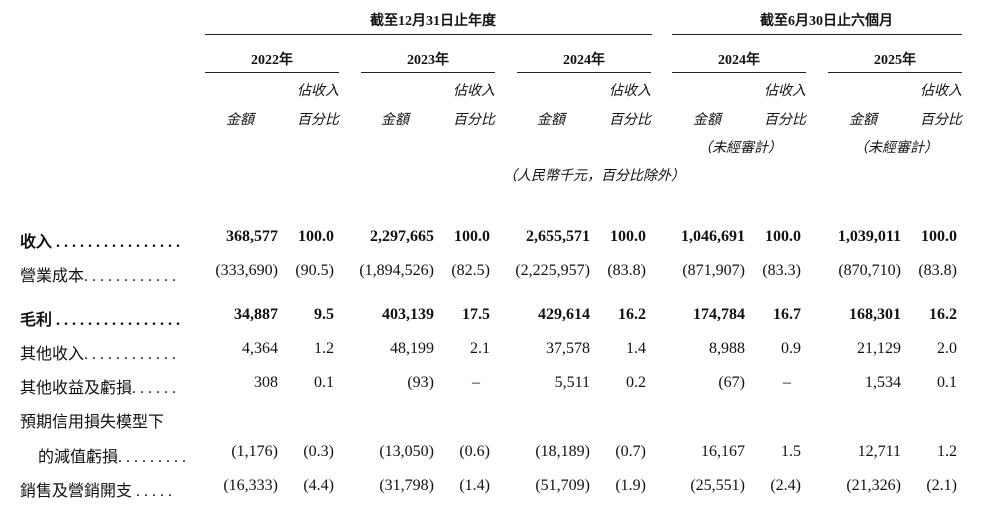 The image size is (989, 510). Describe the element at coordinates (98, 354) in the screenshot. I see `row-label: 其他收入. . . . . . . . . . . .` at that location.